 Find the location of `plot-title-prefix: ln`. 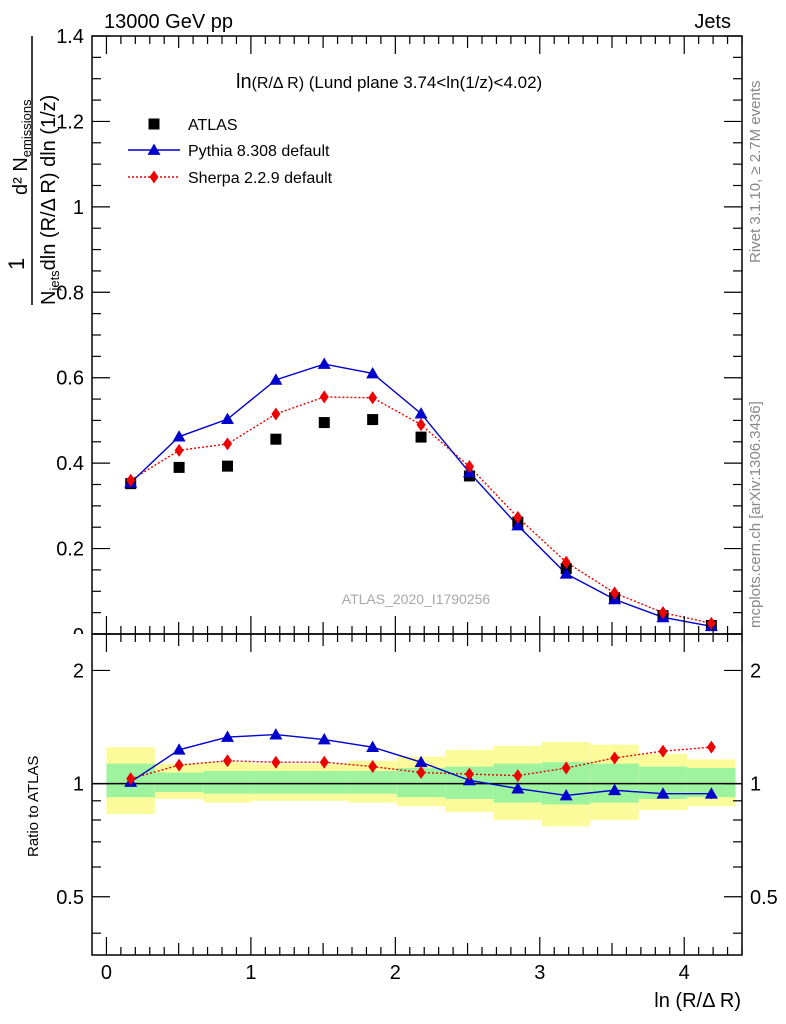

plot-title-prefix: ln is located at coordinates (244, 82).